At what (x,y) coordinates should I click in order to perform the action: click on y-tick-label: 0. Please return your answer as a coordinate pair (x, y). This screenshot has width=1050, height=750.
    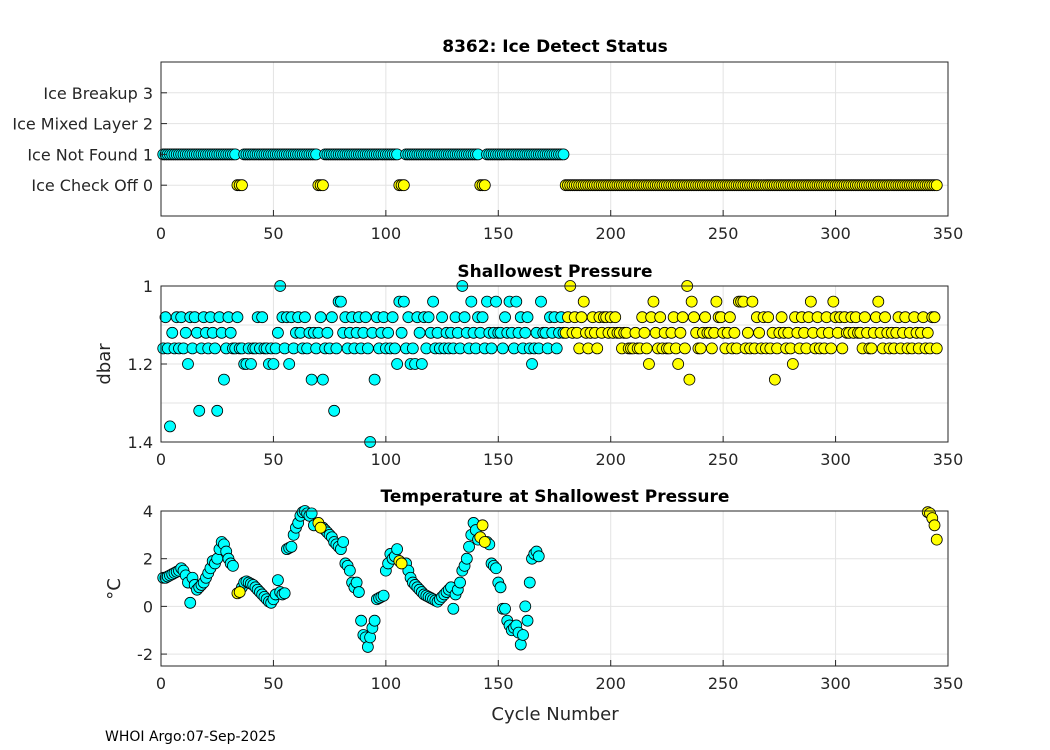
    Looking at the image, I should click on (148, 606).